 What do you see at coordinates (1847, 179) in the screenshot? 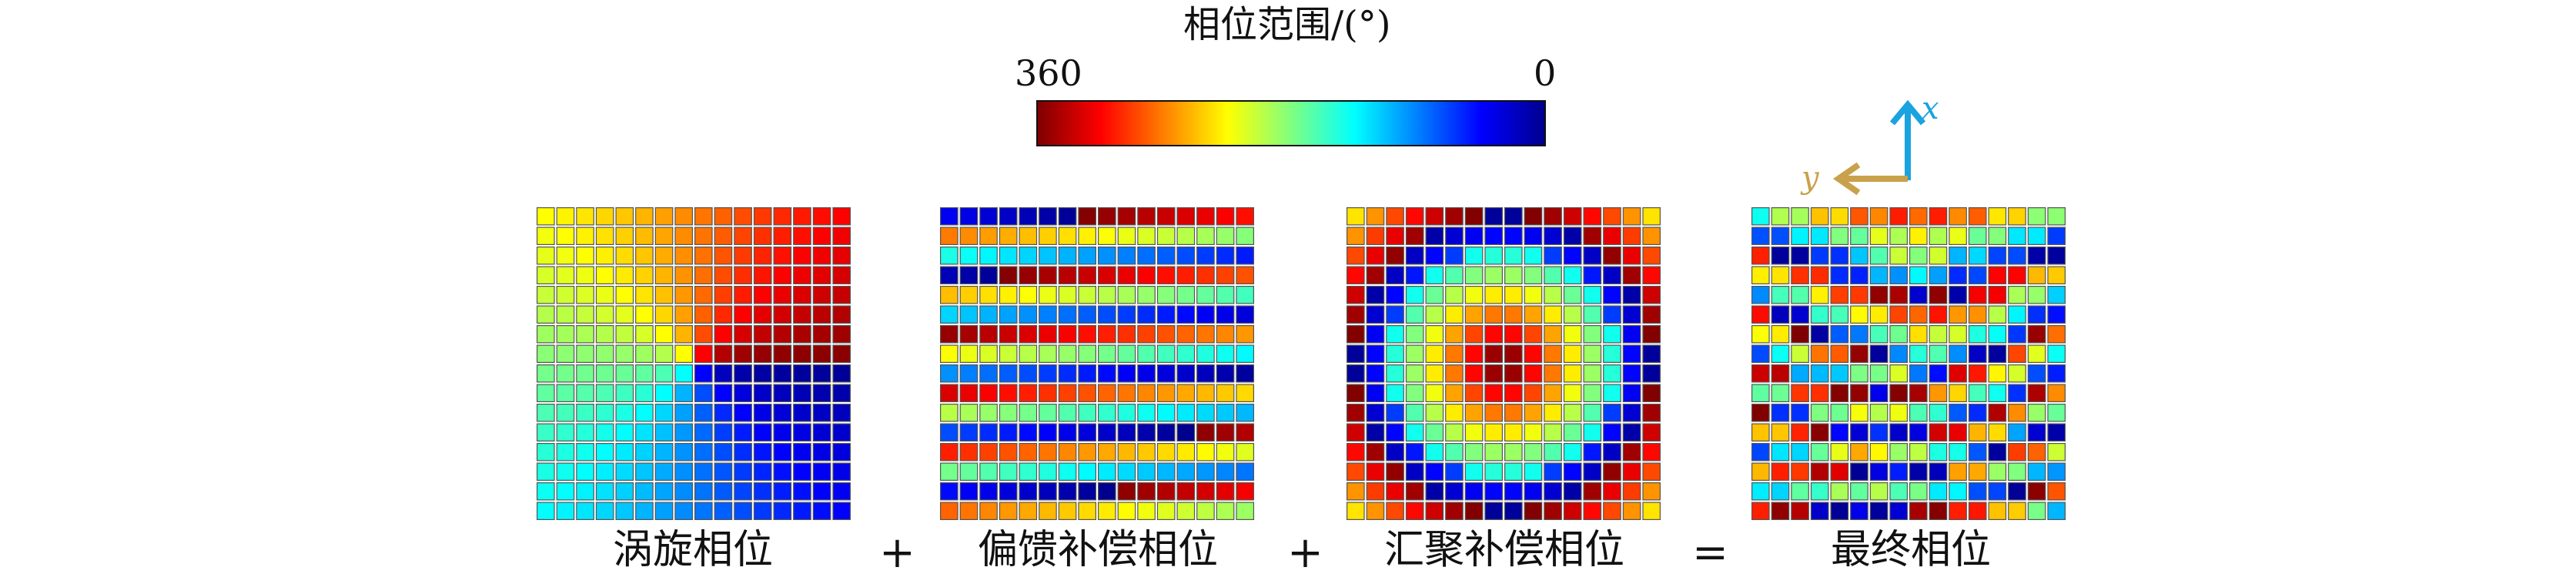
I see `y-axis-arrowhead` at bounding box center [1847, 179].